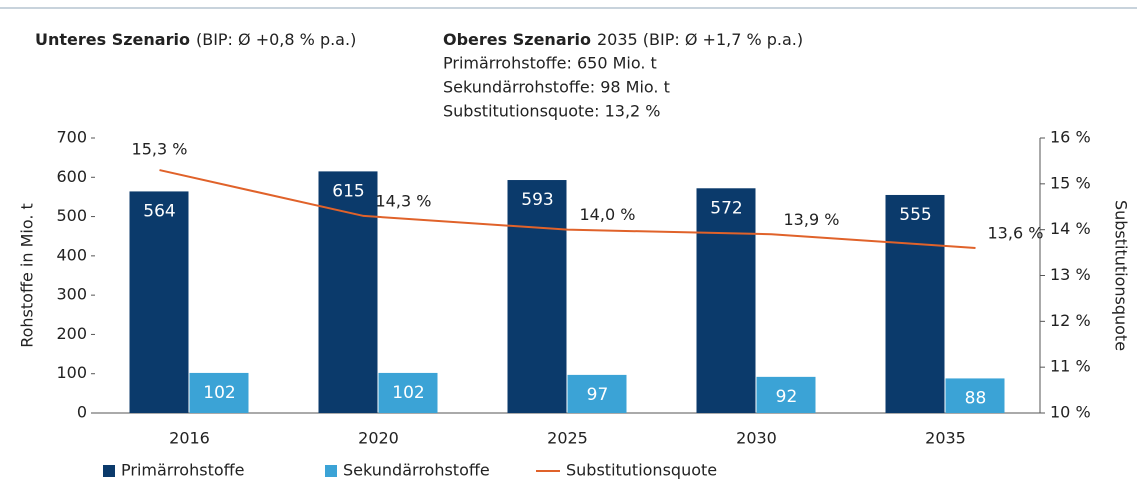  What do you see at coordinates (189, 438) in the screenshot?
I see `x-tick-label: 2016` at bounding box center [189, 438].